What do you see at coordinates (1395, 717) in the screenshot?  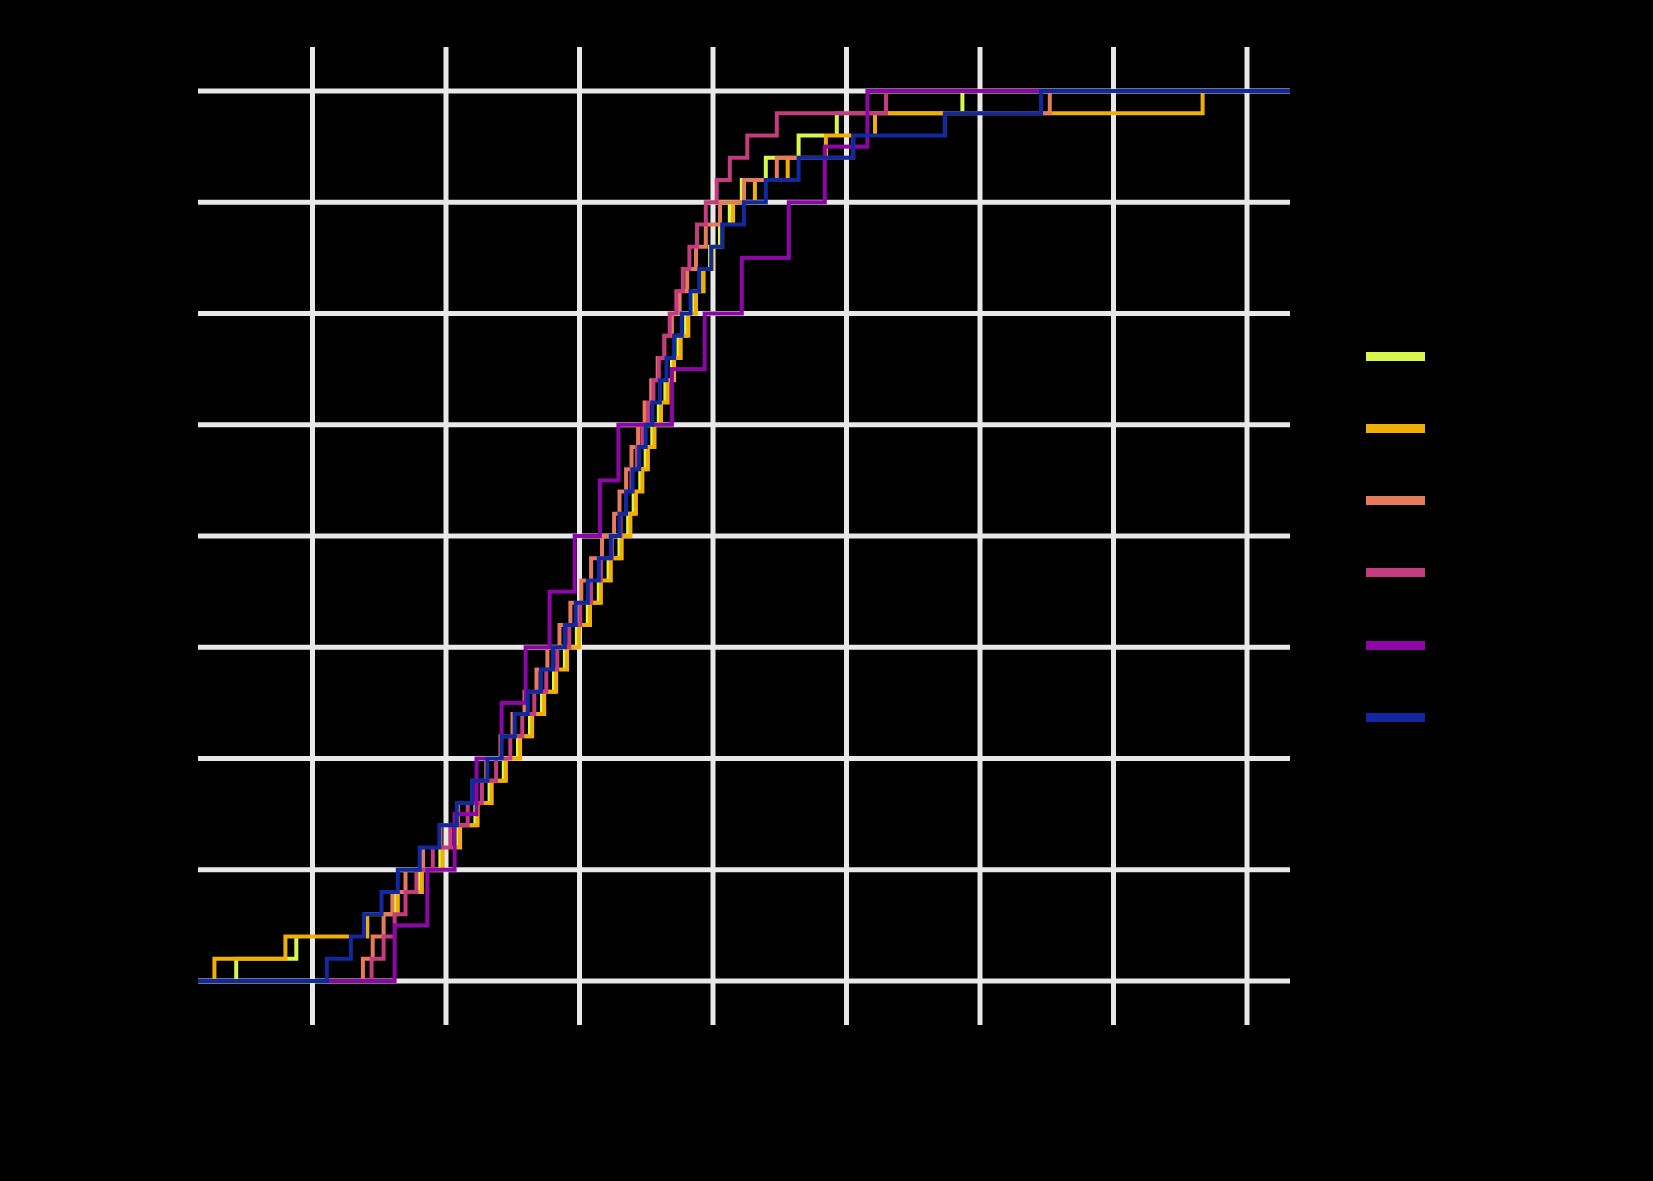 I see `legend-swatch-navy-blue` at bounding box center [1395, 717].